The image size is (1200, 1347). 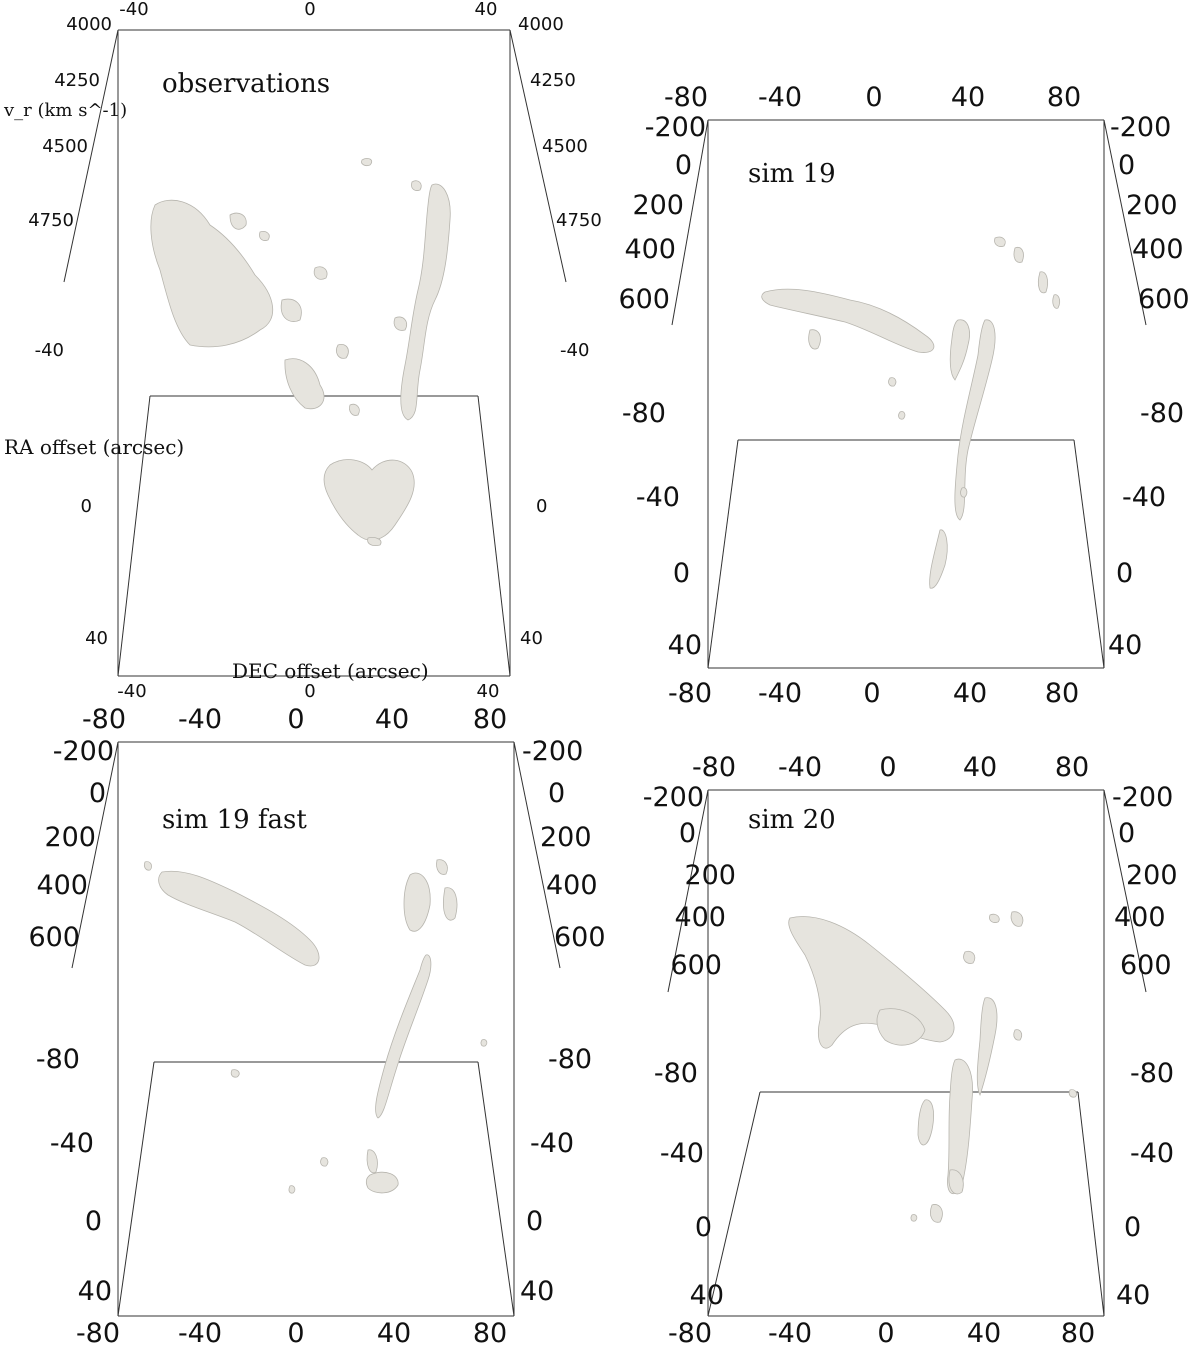 I want to click on panel-label: sim 19, so click(x=792, y=174).